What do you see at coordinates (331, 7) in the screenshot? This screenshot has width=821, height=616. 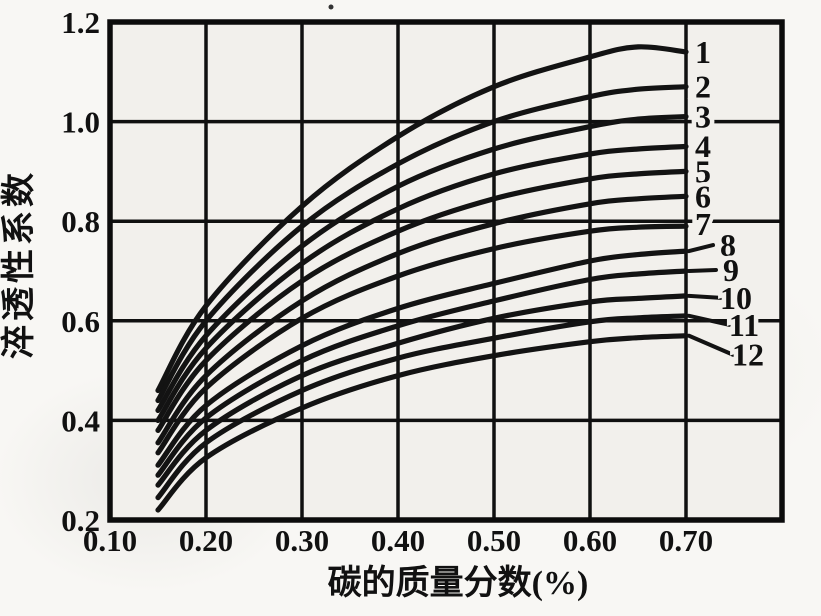 I see `scan-speck` at bounding box center [331, 7].